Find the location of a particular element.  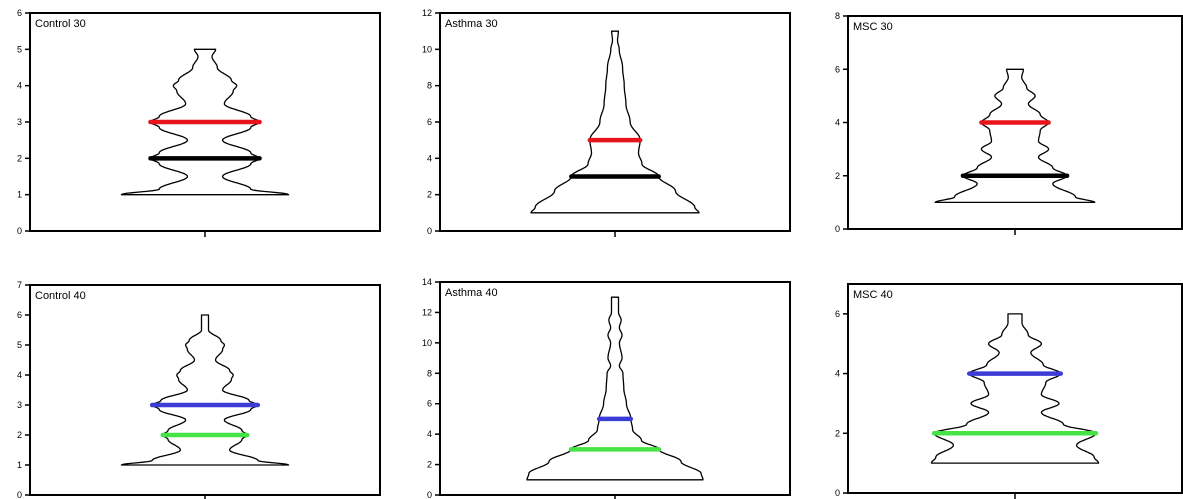

y-tick-label: 14 is located at coordinates (427, 282).